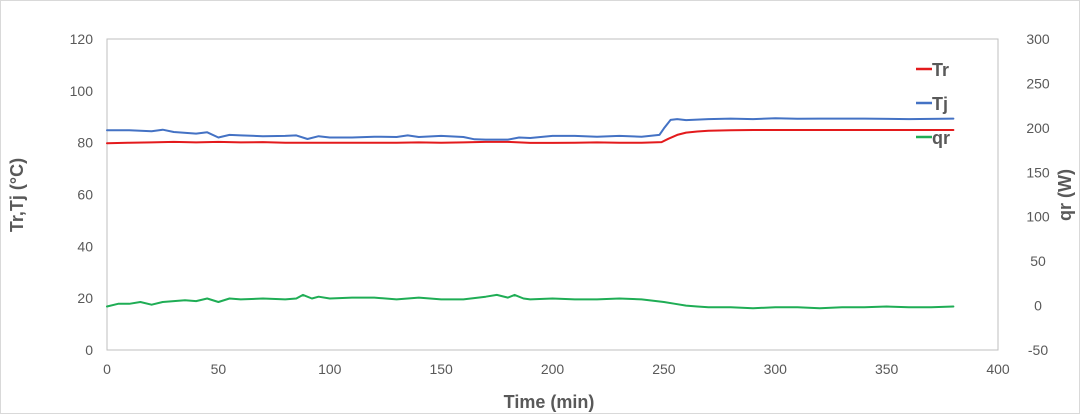 This screenshot has width=1080, height=414. Describe the element at coordinates (530, 137) in the screenshot. I see `series-line-tr` at that location.